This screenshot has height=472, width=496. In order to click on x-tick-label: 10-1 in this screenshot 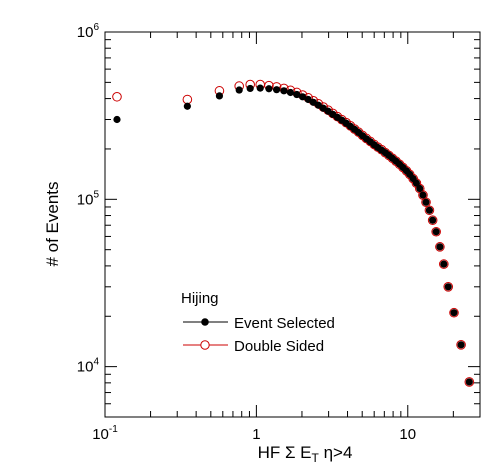, I will do `click(105, 433)`.